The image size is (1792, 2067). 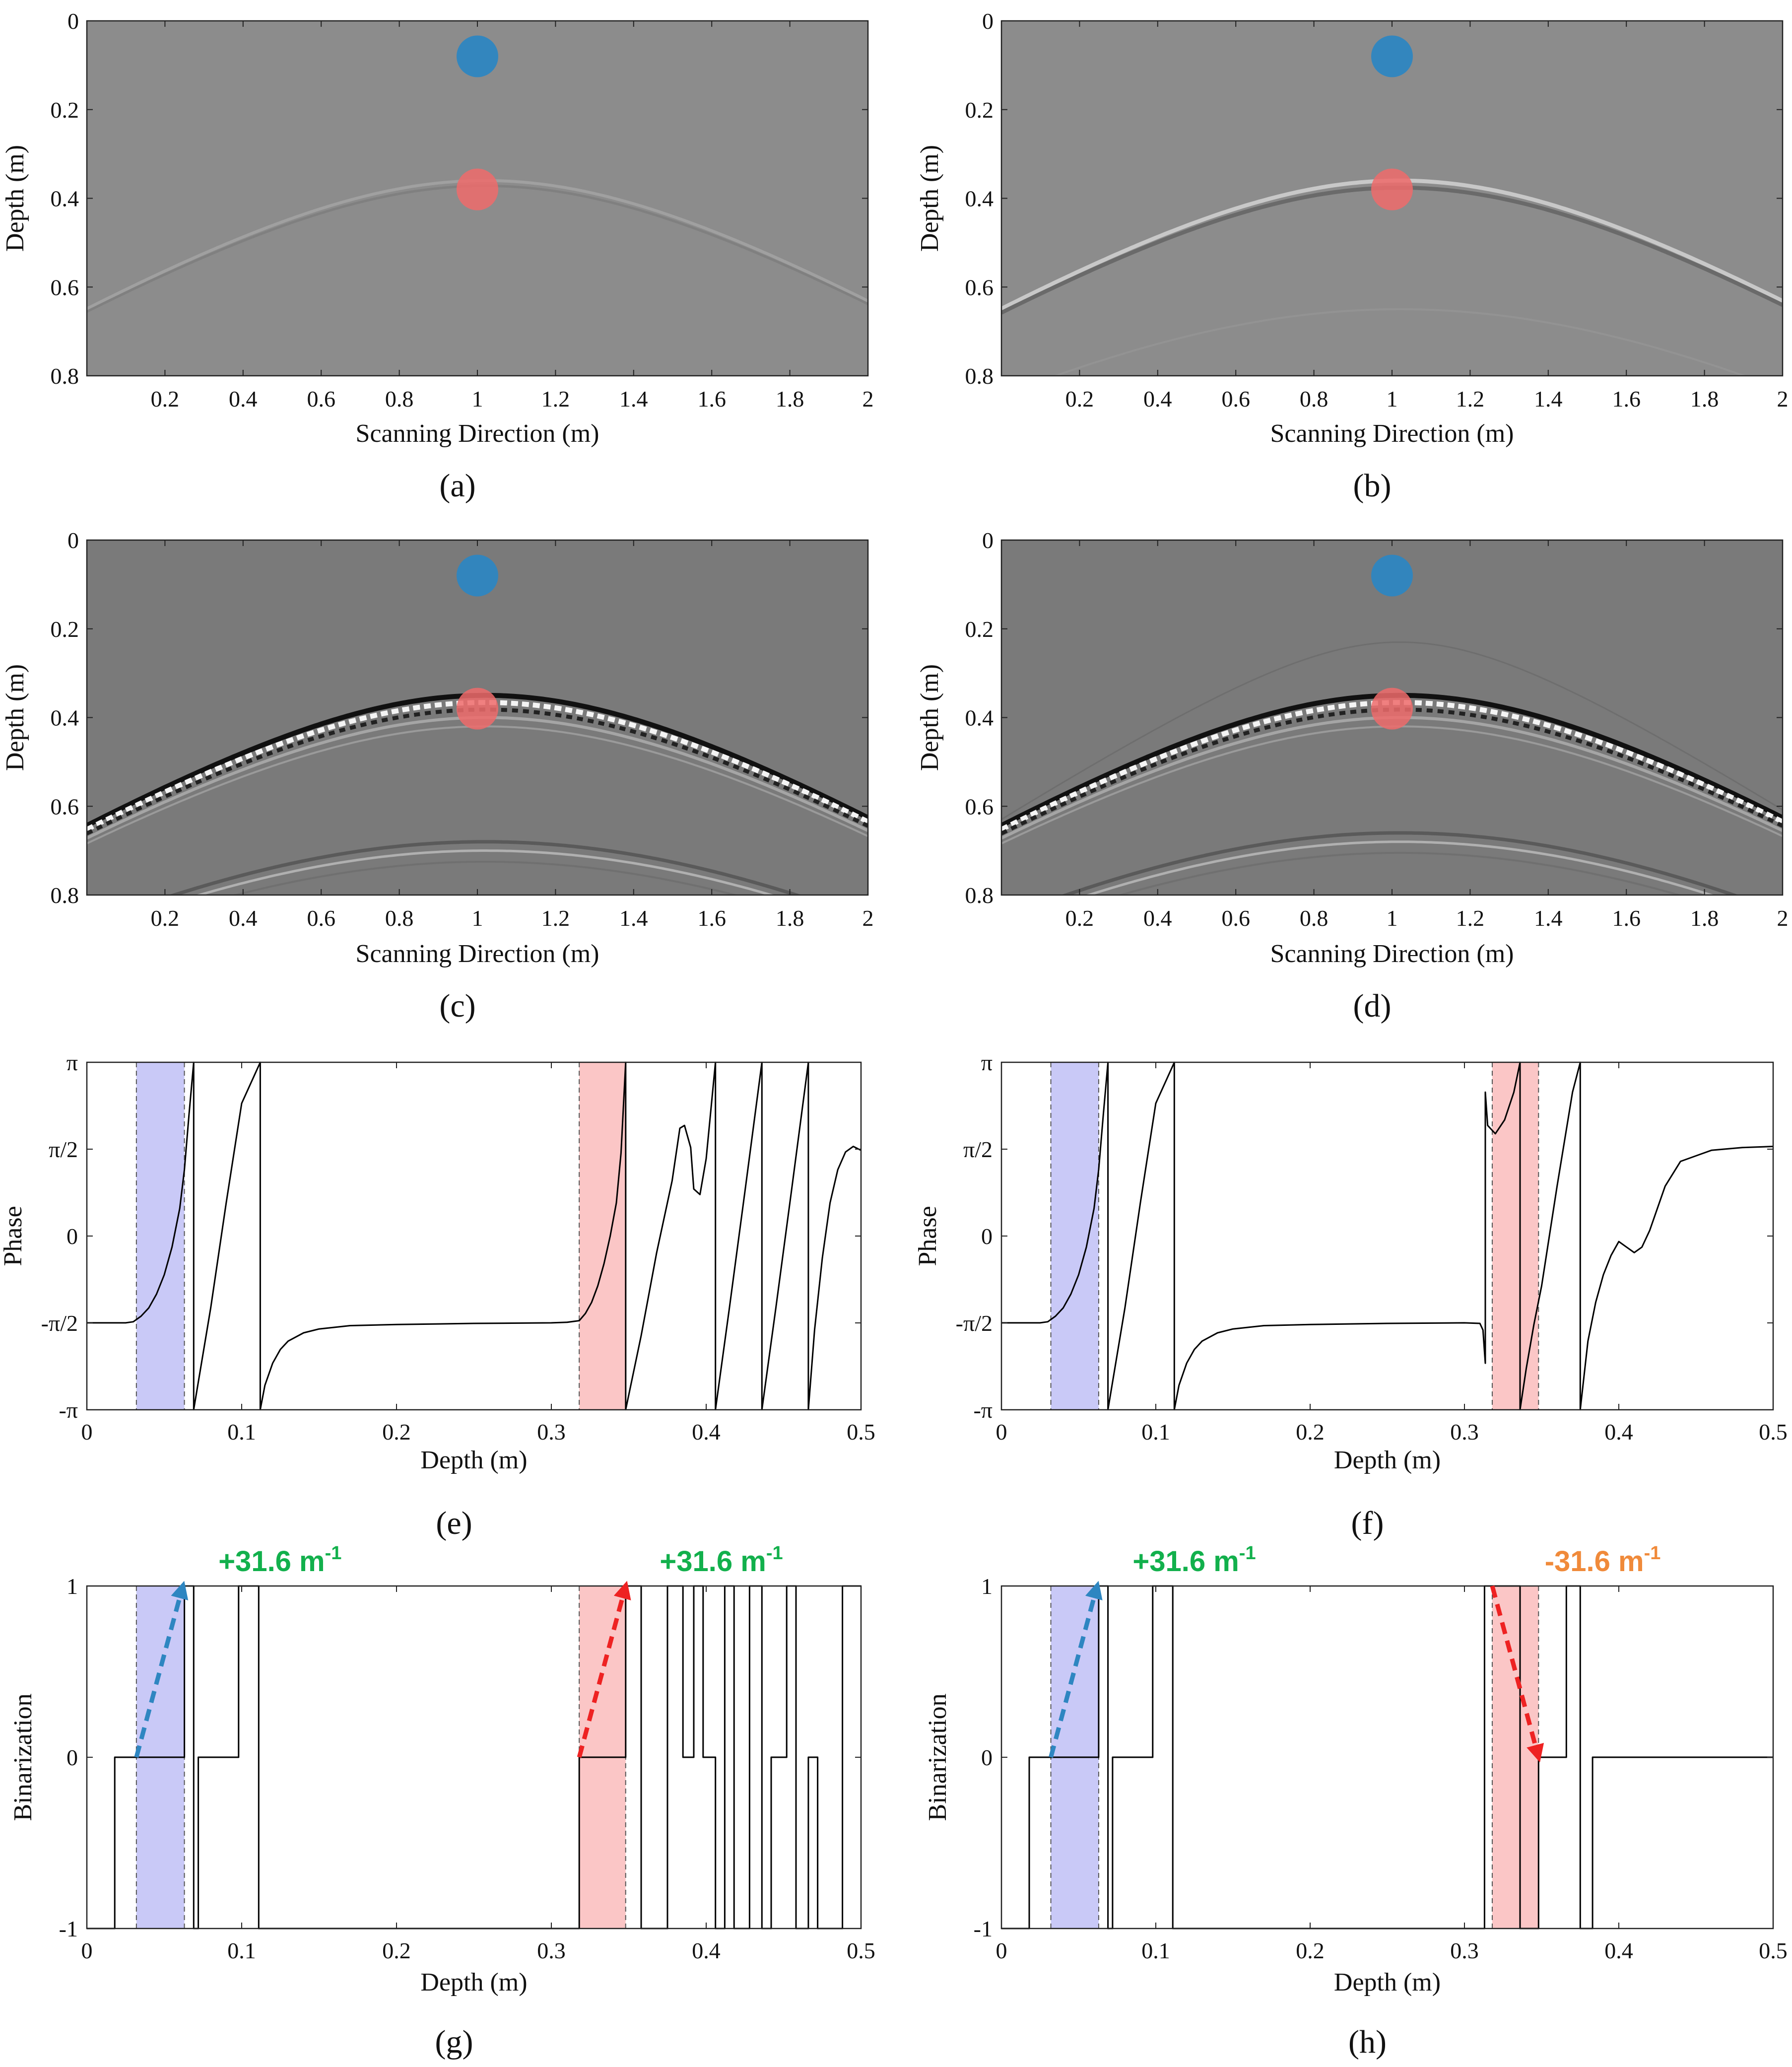 I want to click on x-axis-label: Depth (m), so click(x=1388, y=1460).